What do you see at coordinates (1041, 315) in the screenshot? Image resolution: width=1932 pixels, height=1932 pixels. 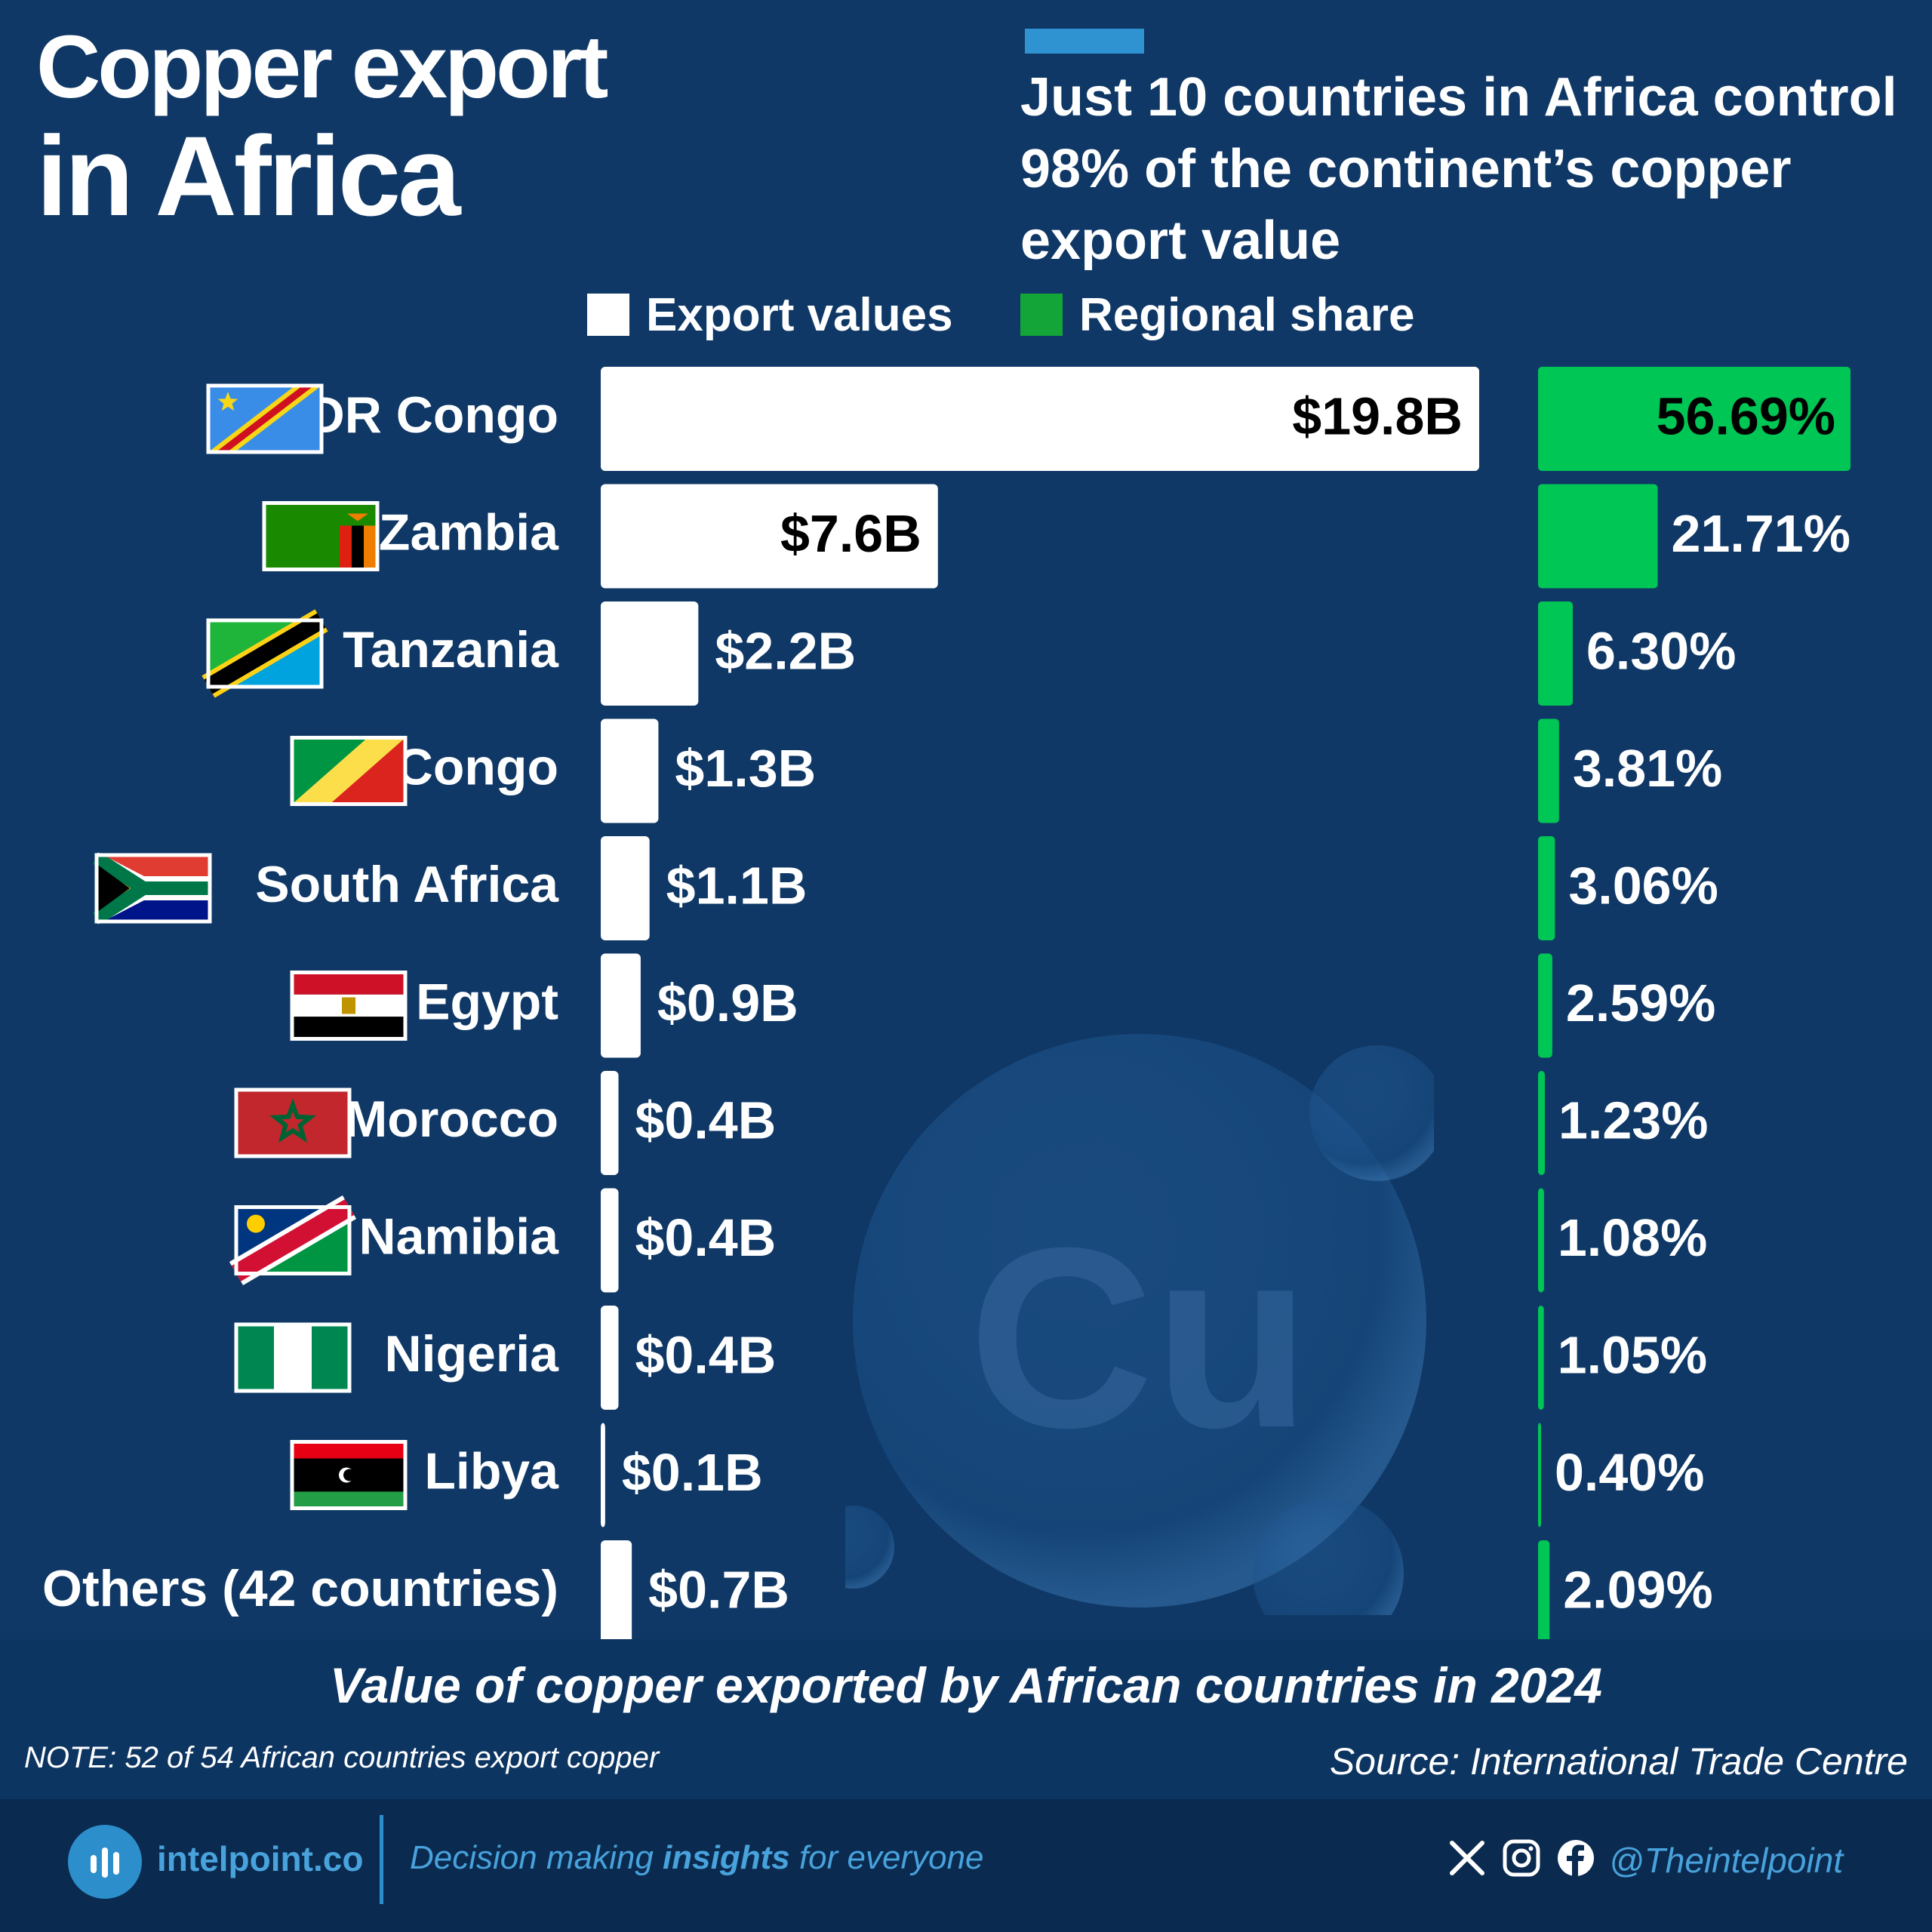 I see `legend-share-swatch` at bounding box center [1041, 315].